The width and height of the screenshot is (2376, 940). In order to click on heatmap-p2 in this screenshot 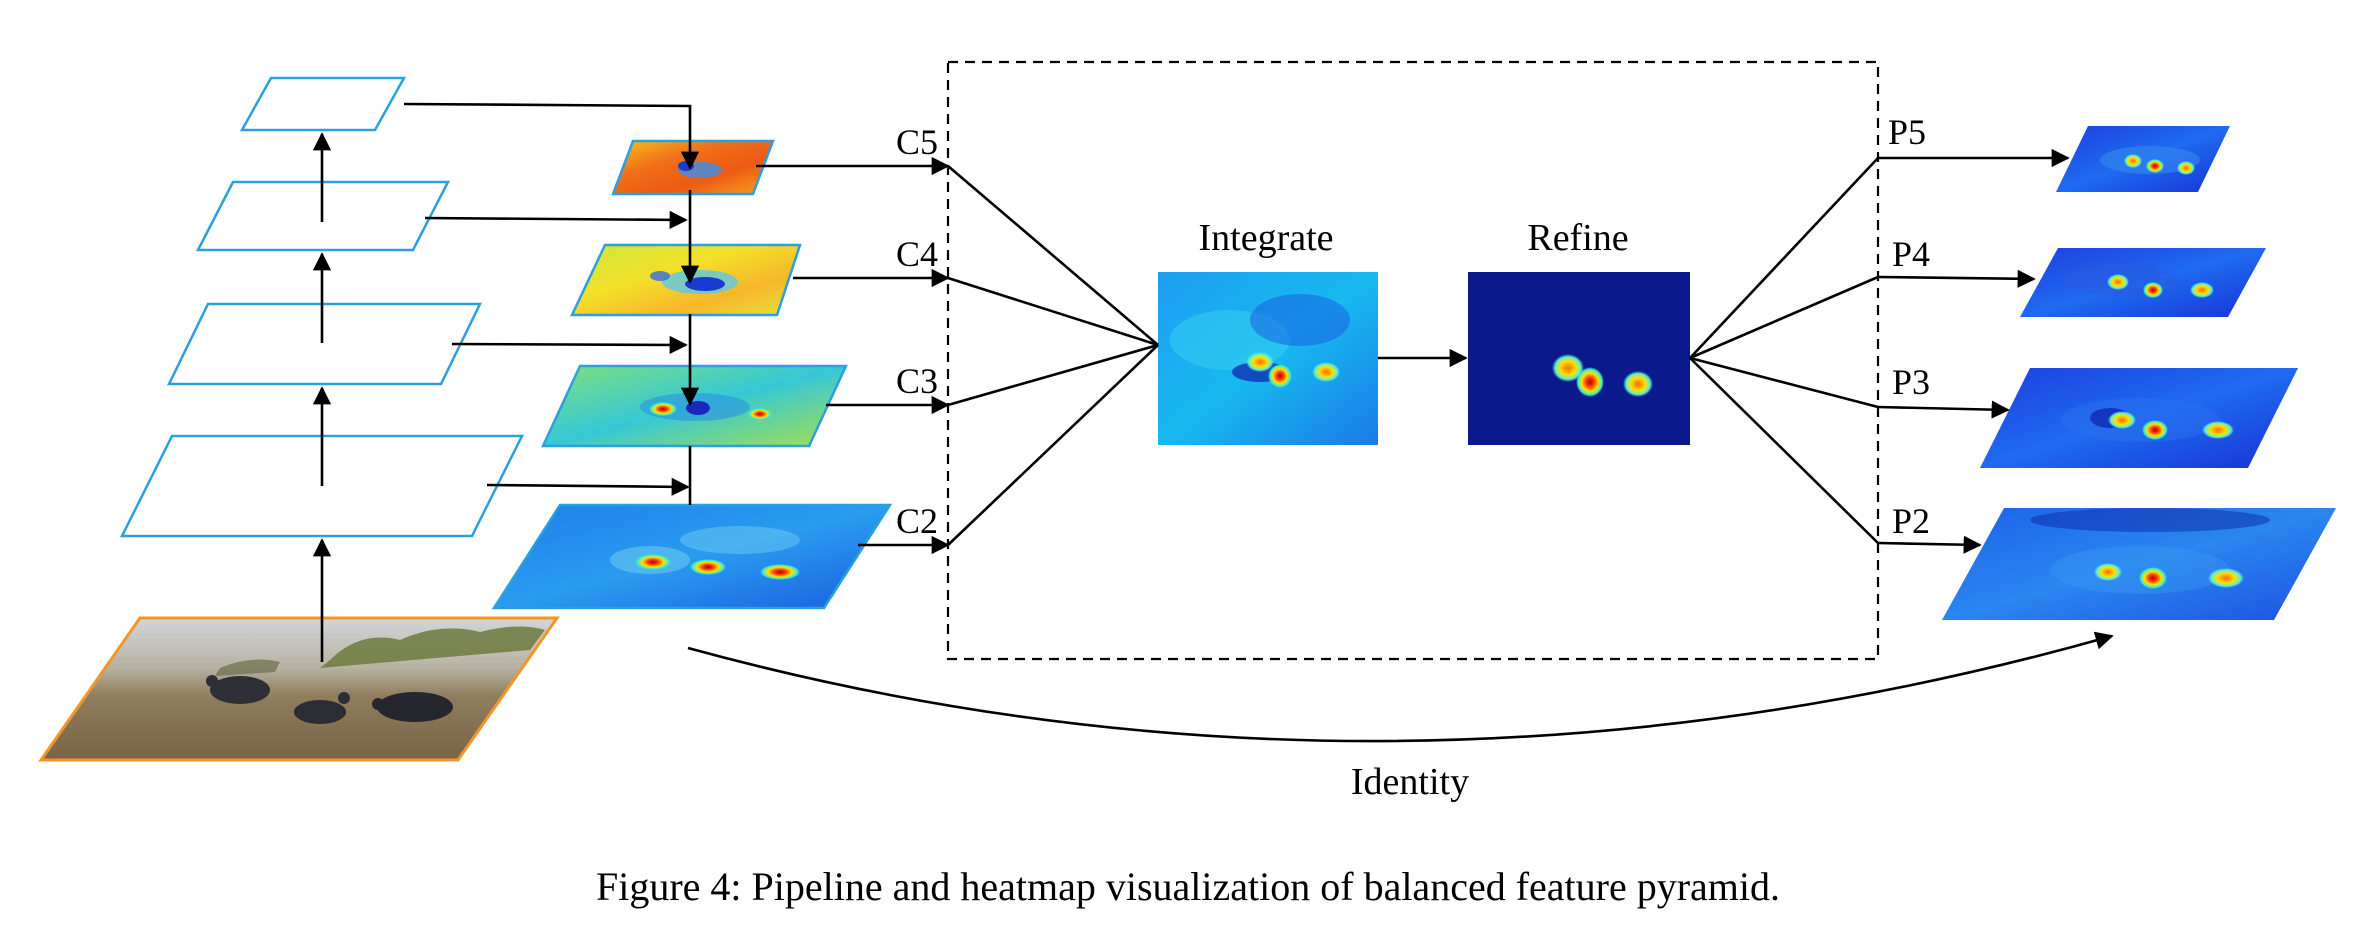, I will do `click(2139, 564)`.